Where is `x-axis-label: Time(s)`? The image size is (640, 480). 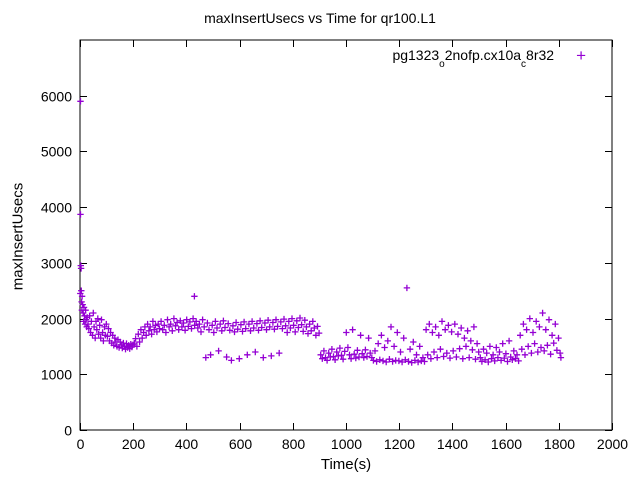
x-axis-label: Time(s) is located at coordinates (346, 464).